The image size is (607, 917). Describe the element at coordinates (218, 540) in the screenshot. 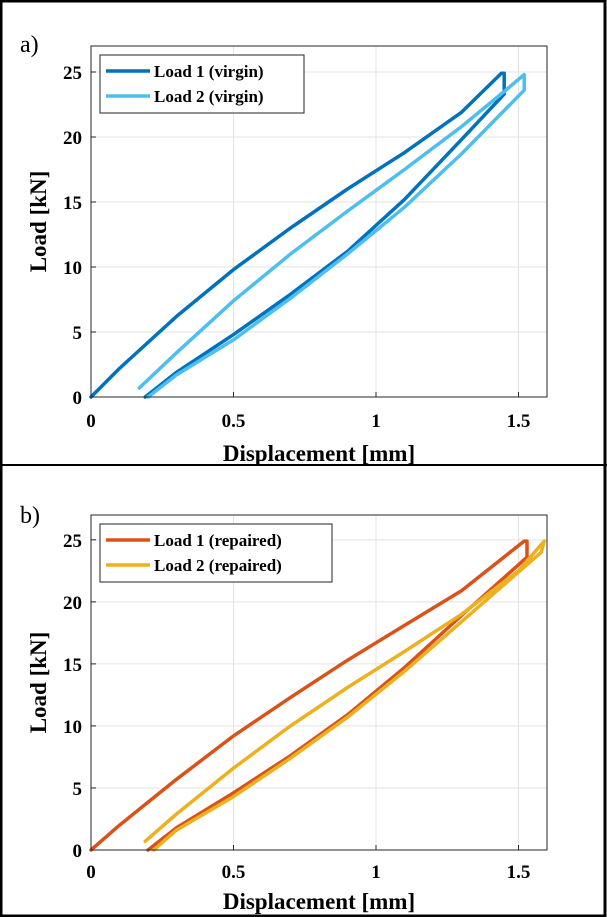

I see `legend-entry-1: Load 1 (repaired)` at that location.